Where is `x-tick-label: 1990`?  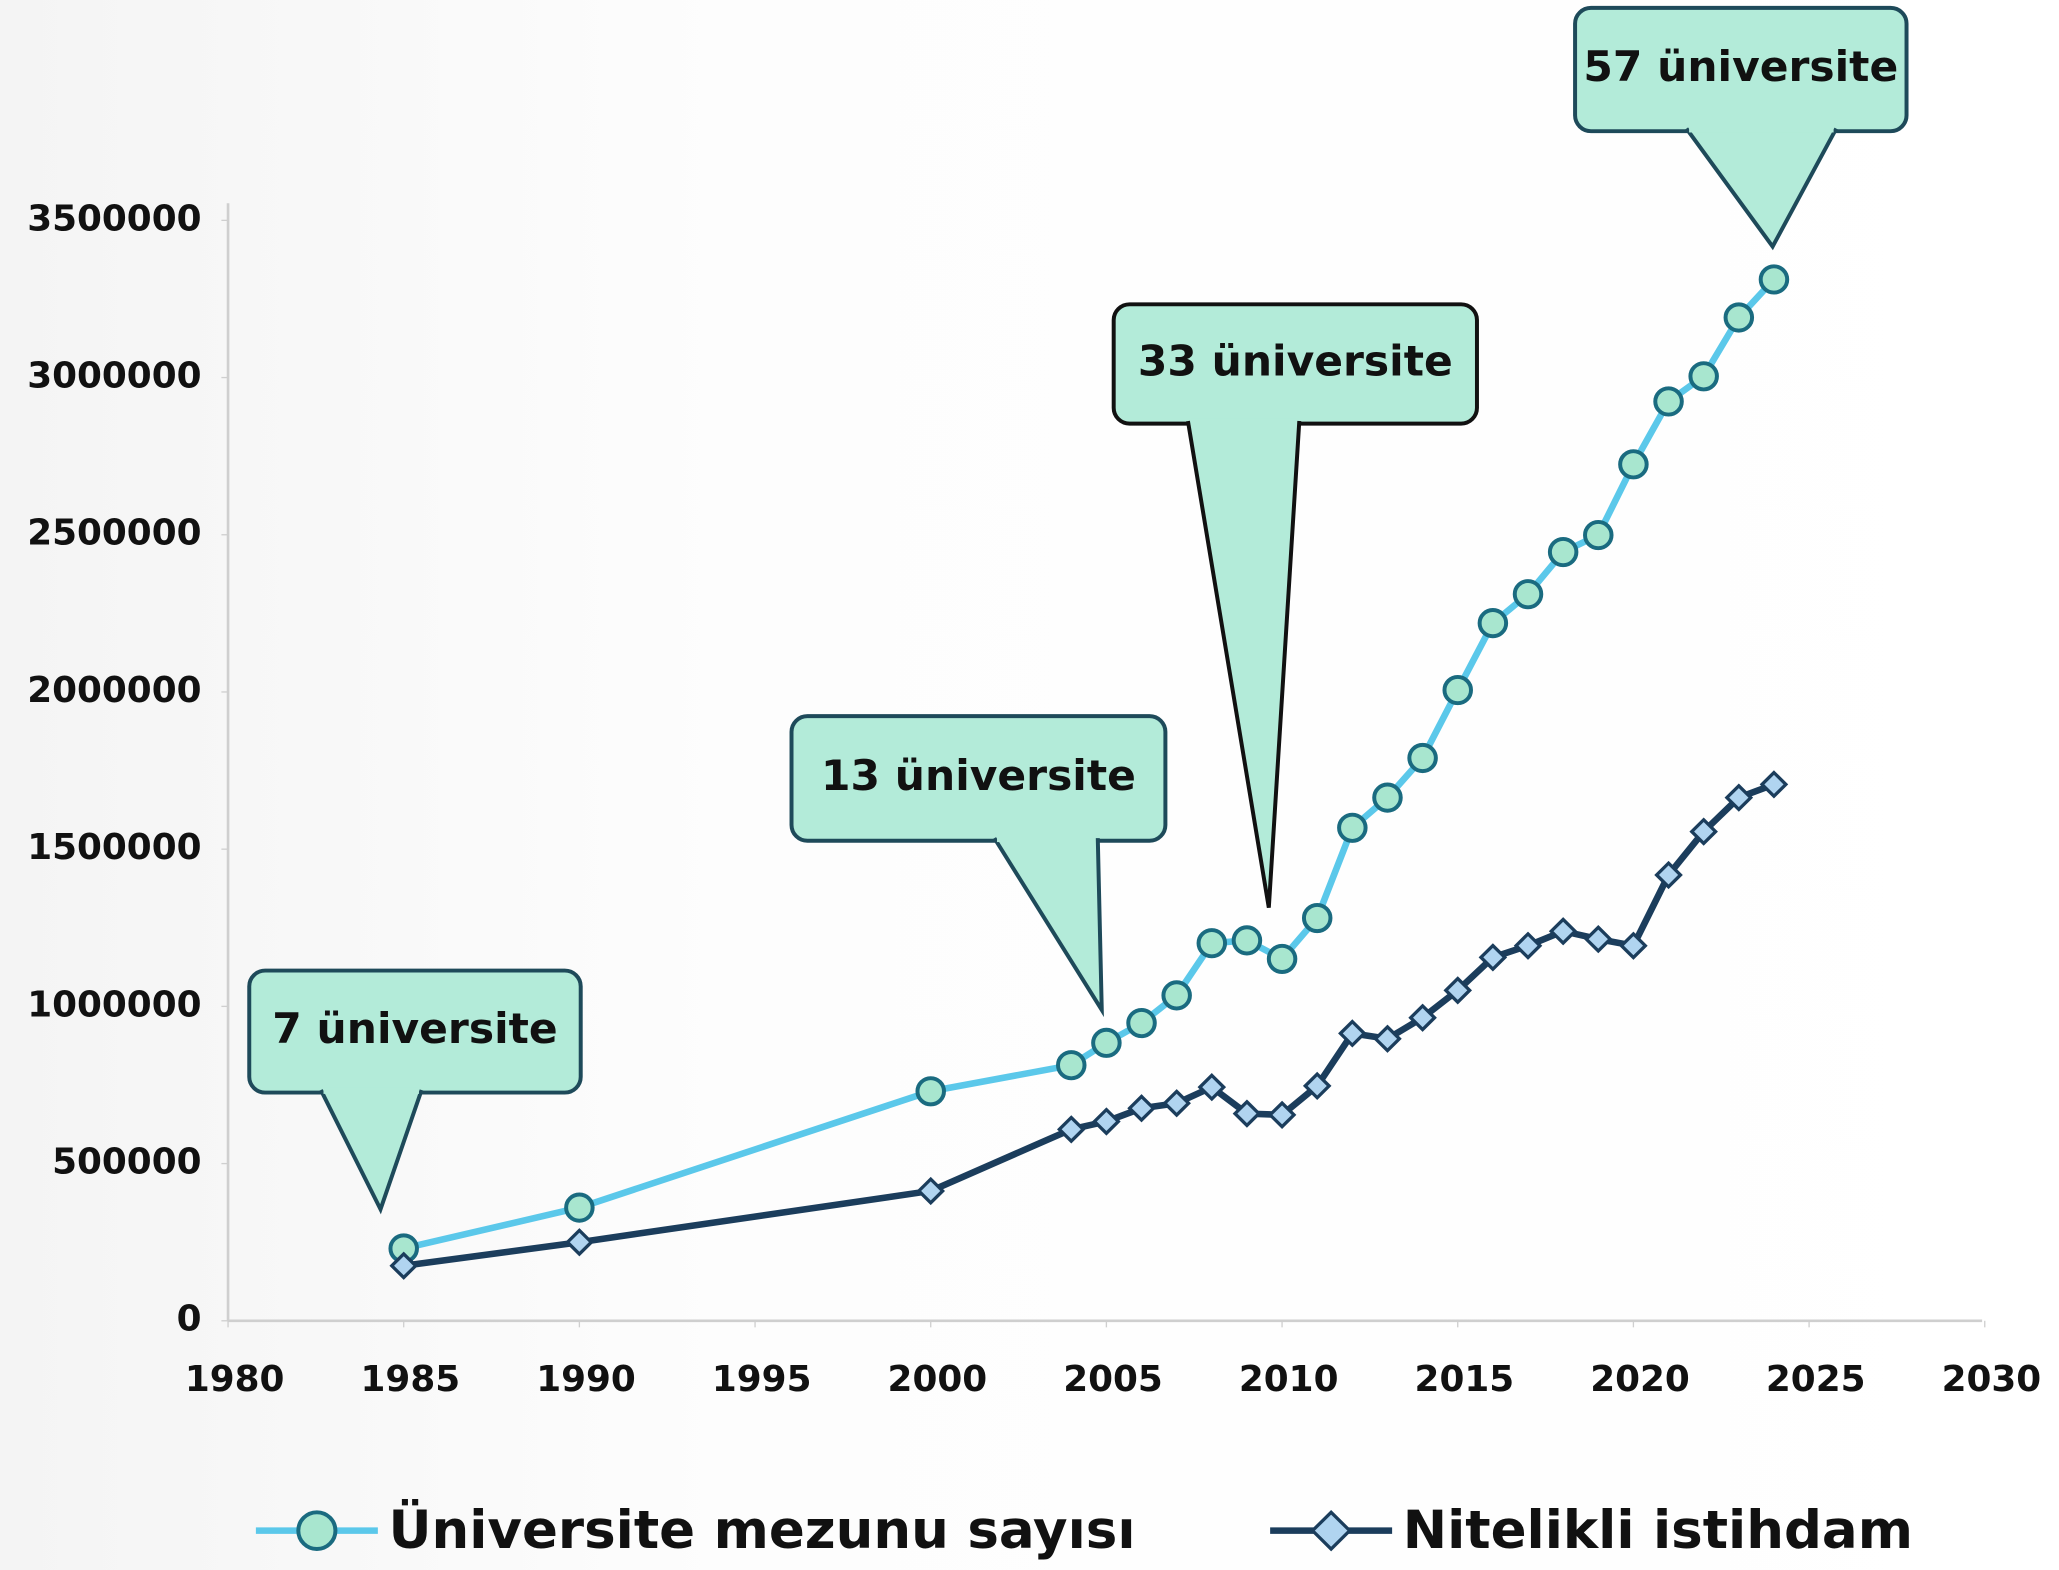
x-tick-label: 1990 is located at coordinates (586, 1379).